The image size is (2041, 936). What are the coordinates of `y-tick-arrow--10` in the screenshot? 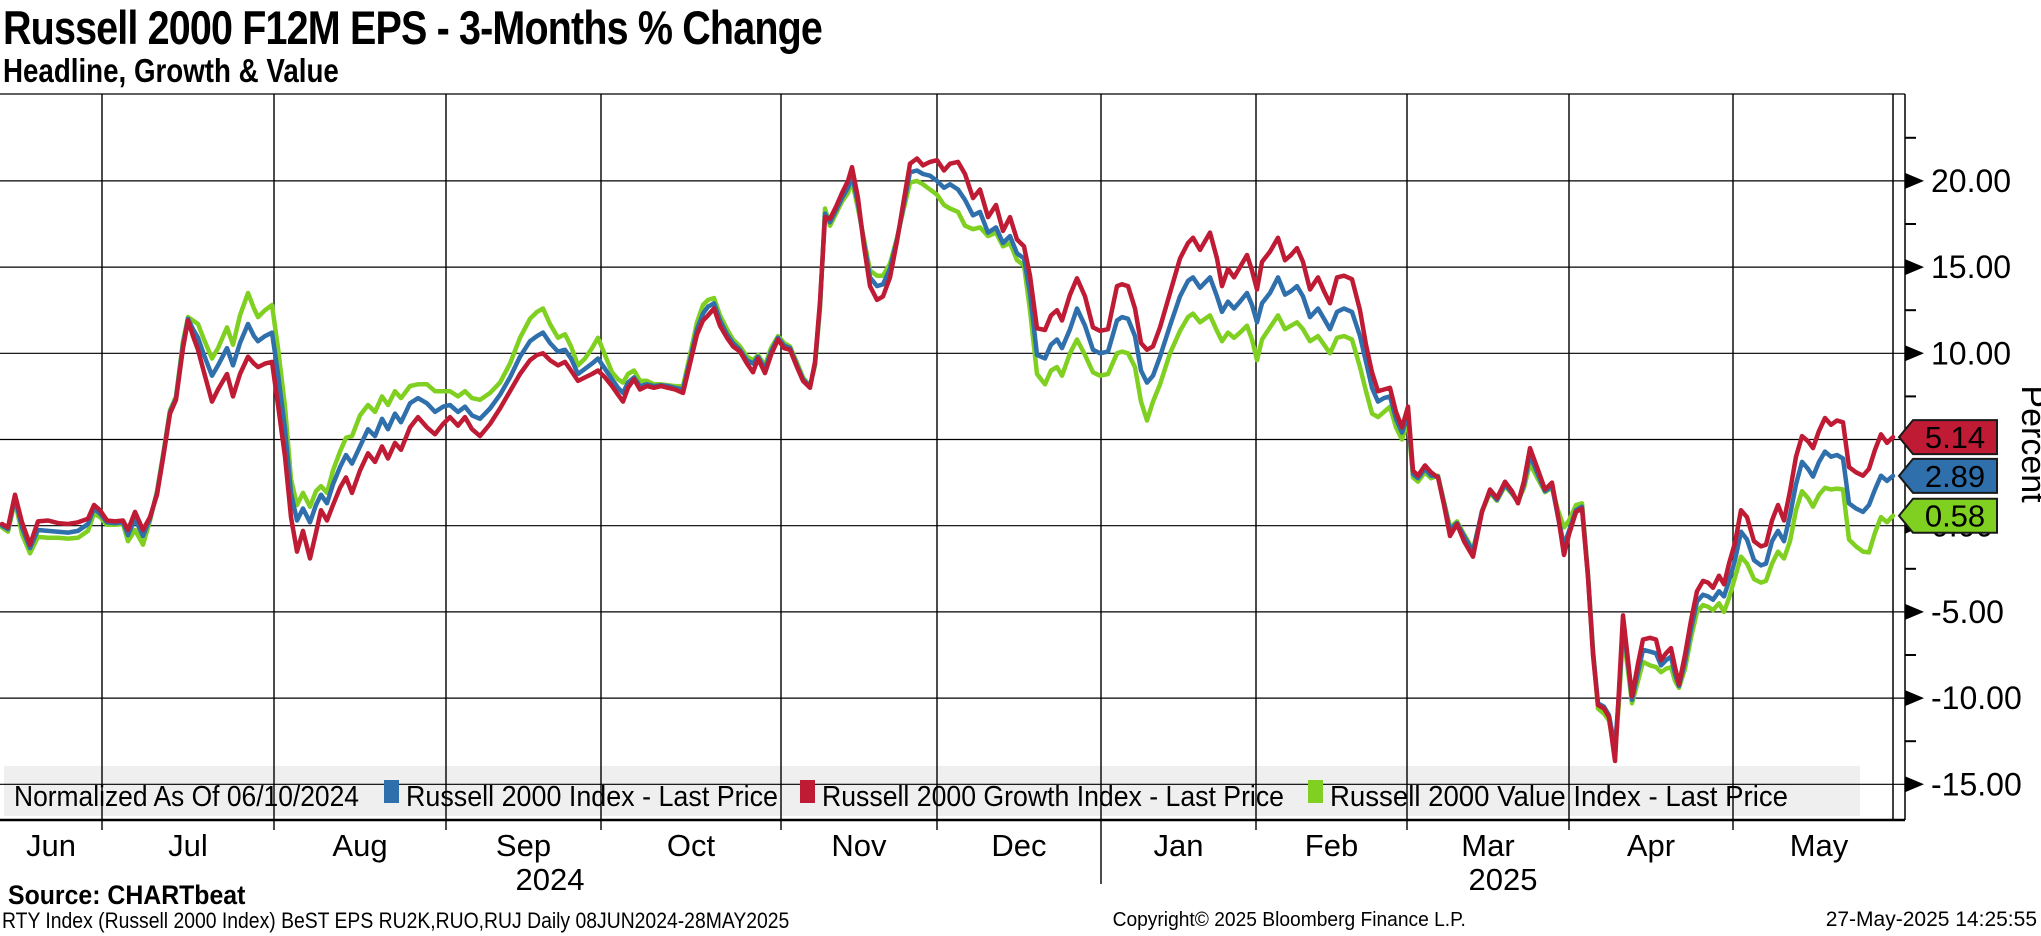 It's located at (1914, 698).